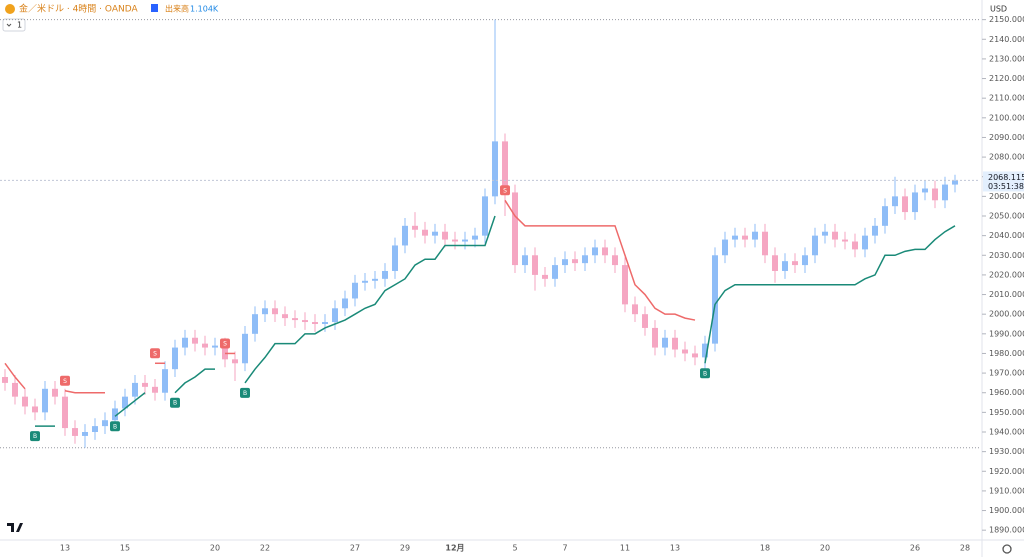 Image resolution: width=1024 pixels, height=557 pixels. I want to click on y-tick-label: 2110.000, so click(1006, 98).